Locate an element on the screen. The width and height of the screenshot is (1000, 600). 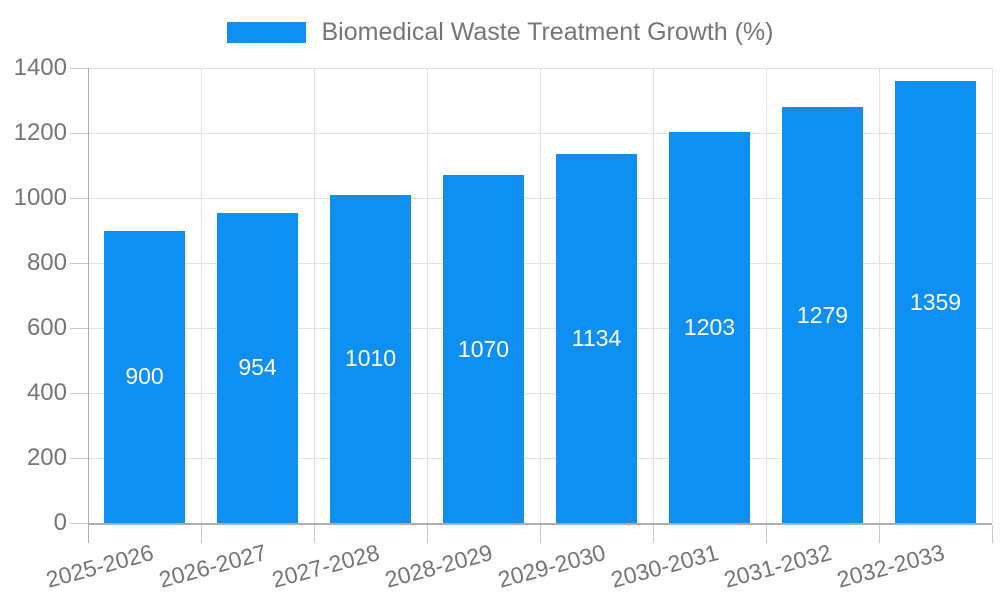
chart-legend: Biomedical Waste Treatment Growth (%) is located at coordinates (500, 32).